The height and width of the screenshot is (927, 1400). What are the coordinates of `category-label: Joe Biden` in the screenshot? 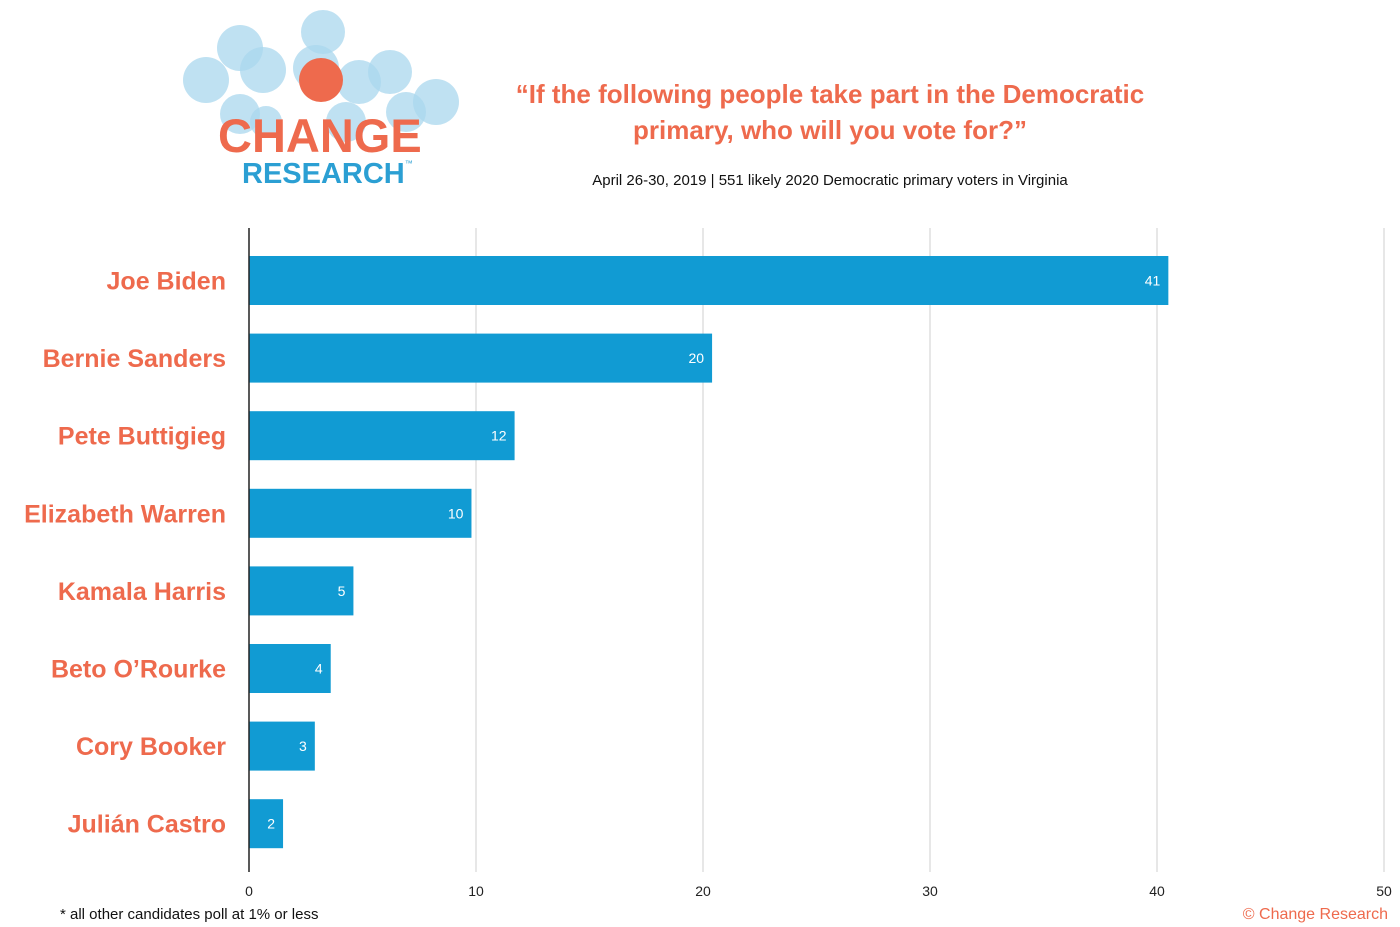 It's located at (166, 282).